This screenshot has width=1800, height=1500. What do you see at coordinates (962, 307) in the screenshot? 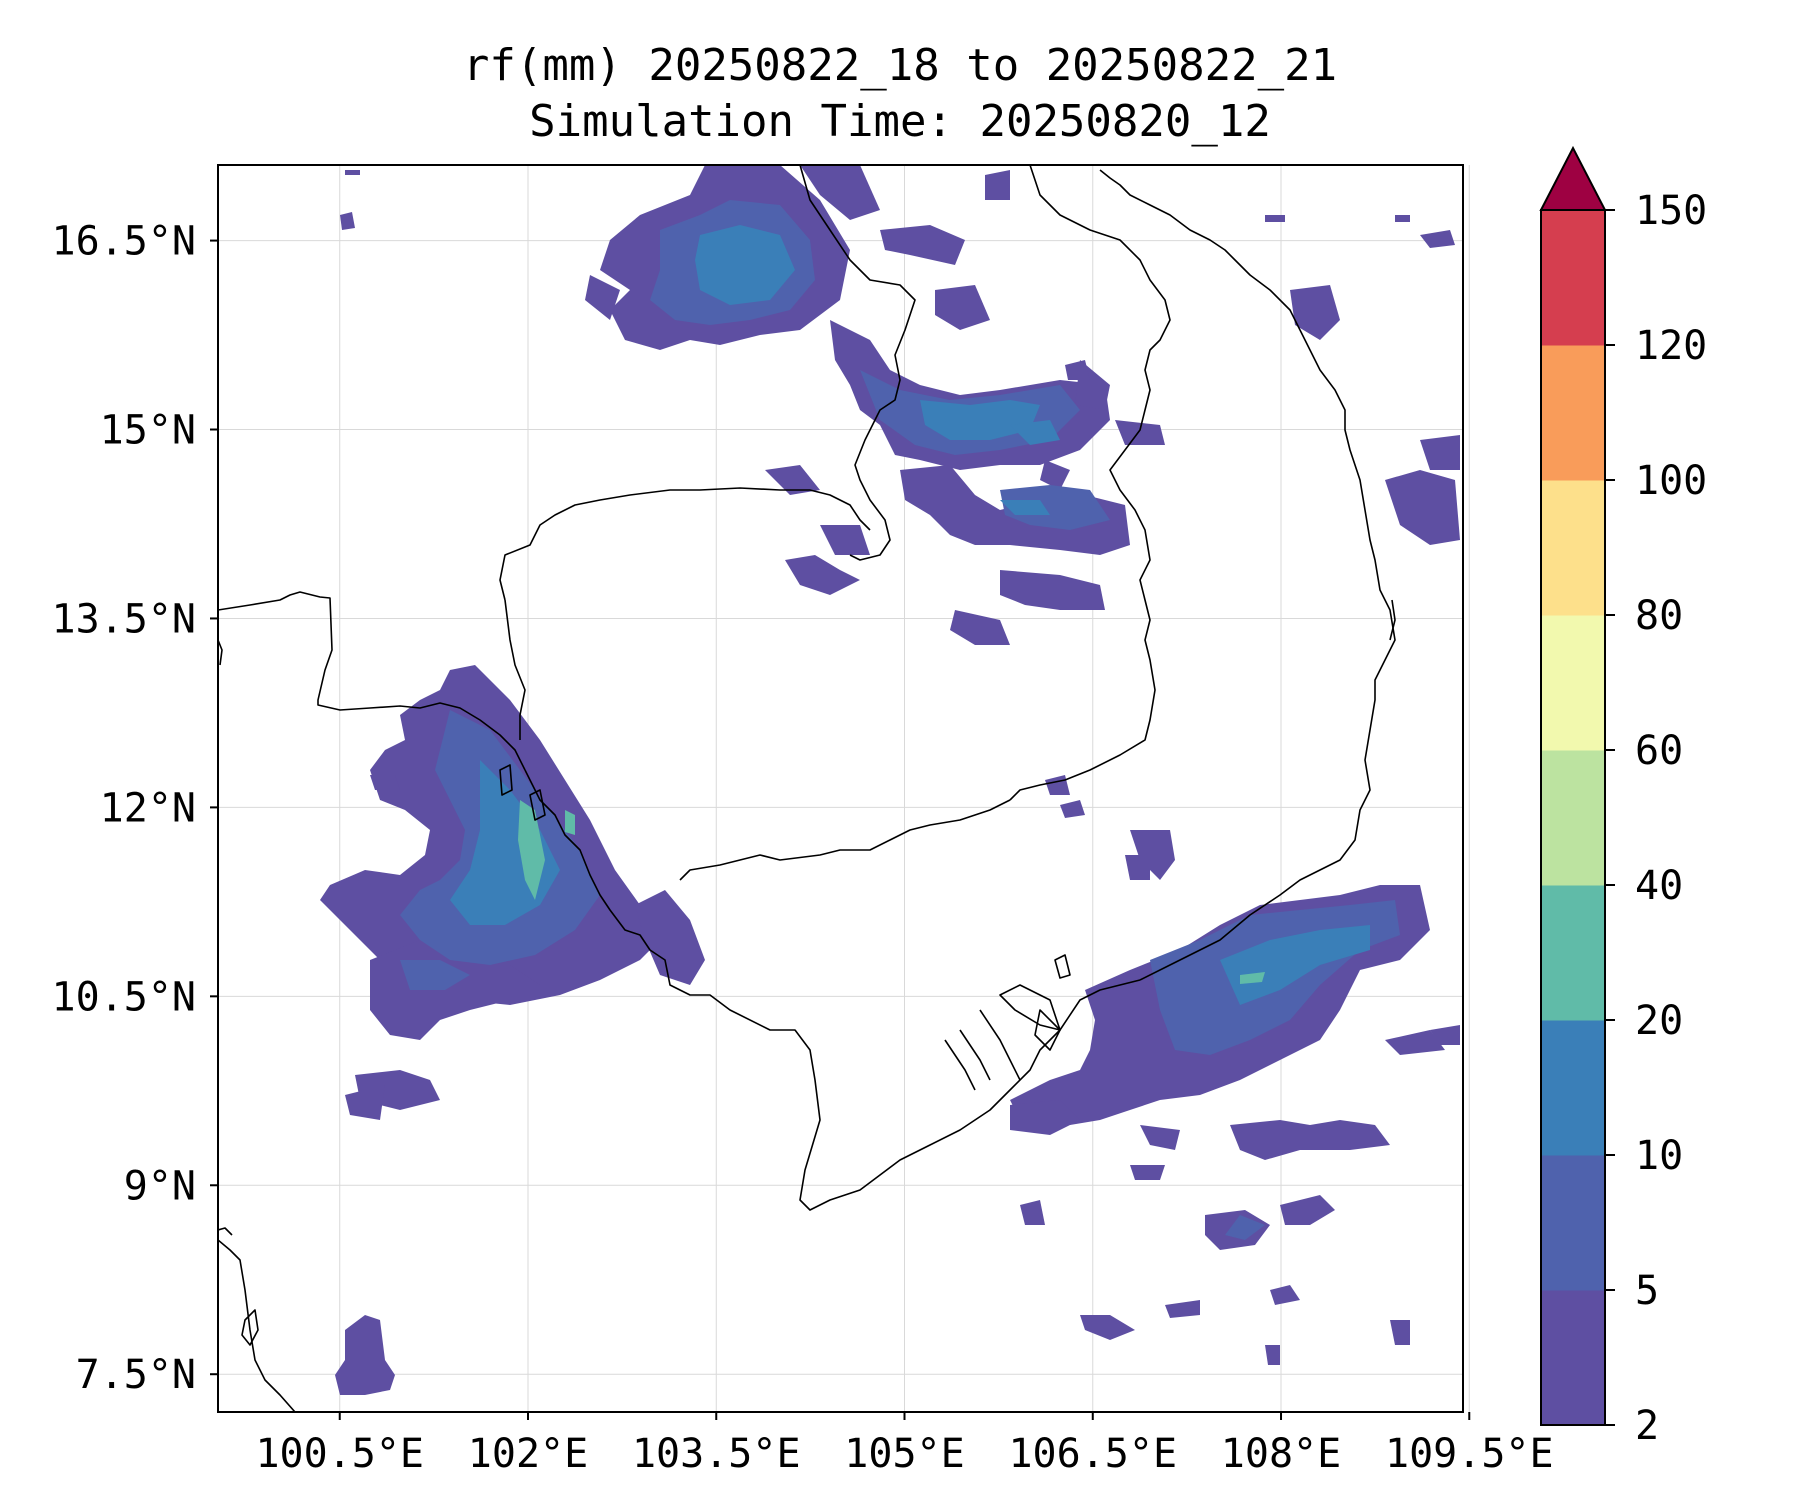
I see `rain-area-north-e` at bounding box center [962, 307].